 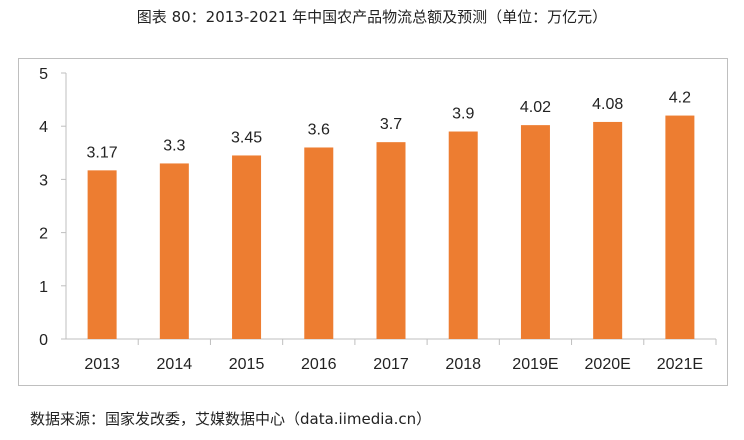 What do you see at coordinates (372, 17) in the screenshot?
I see `chart-title: 图表 80：2013-2021 年中国农产品物流总额及预测（单位：万亿元）` at bounding box center [372, 17].